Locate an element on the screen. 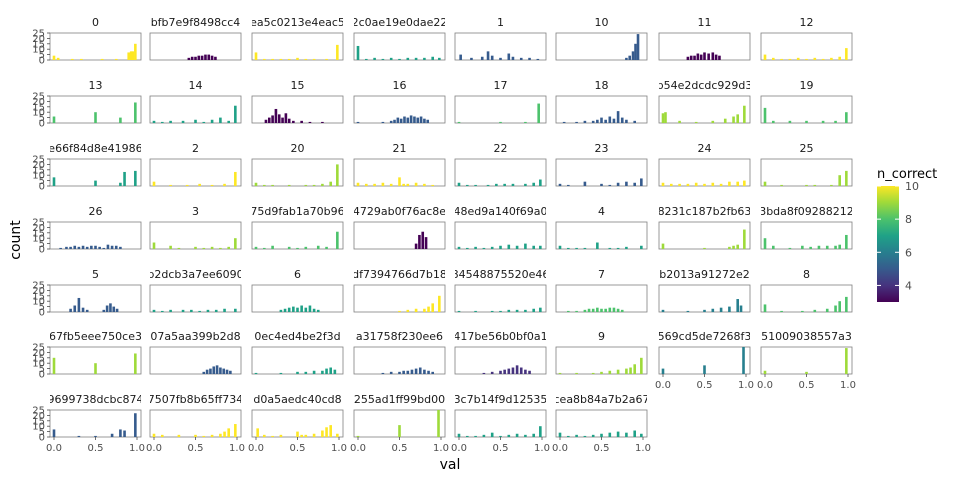  x-tick-label: 1.0 is located at coordinates (137, 448).